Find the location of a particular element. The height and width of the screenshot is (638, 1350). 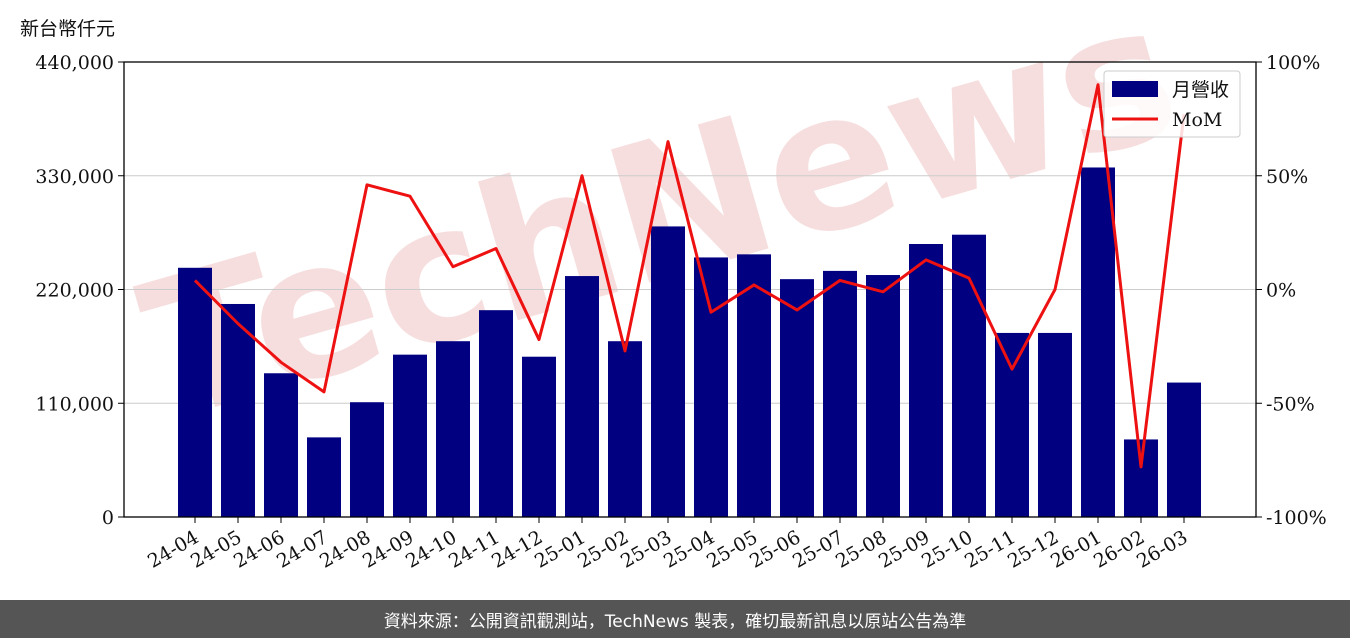

footer-text: 資料來源：公開資訊觀測站，TechNews 製表，確切最新訊息以原站公告為準 is located at coordinates (675, 621).